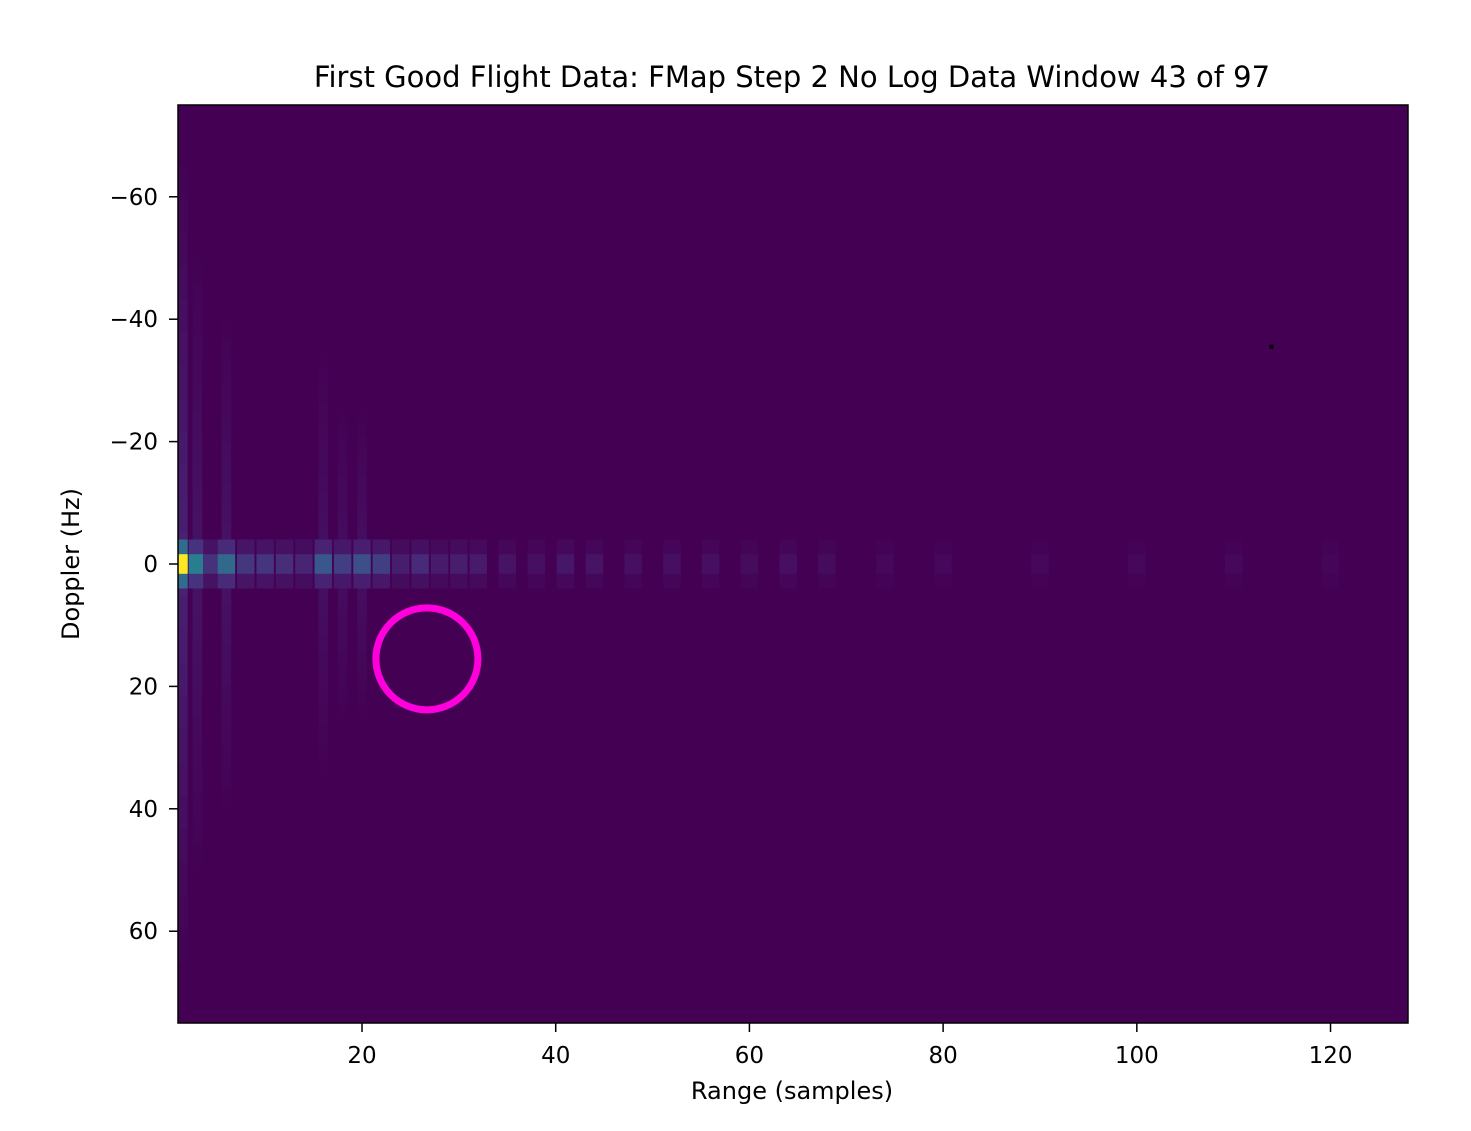 The width and height of the screenshot is (1471, 1131). Describe the element at coordinates (133, 443) in the screenshot. I see `y-tick-label: −20` at that location.